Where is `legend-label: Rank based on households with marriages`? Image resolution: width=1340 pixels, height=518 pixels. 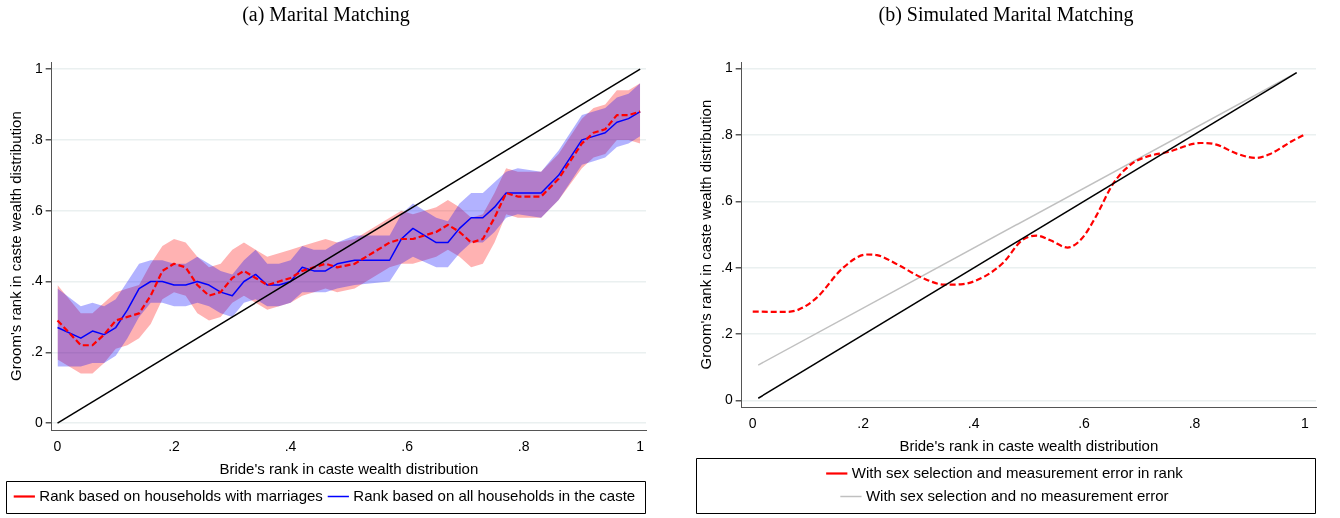
legend-label: Rank based on households with marriages is located at coordinates (181, 495).